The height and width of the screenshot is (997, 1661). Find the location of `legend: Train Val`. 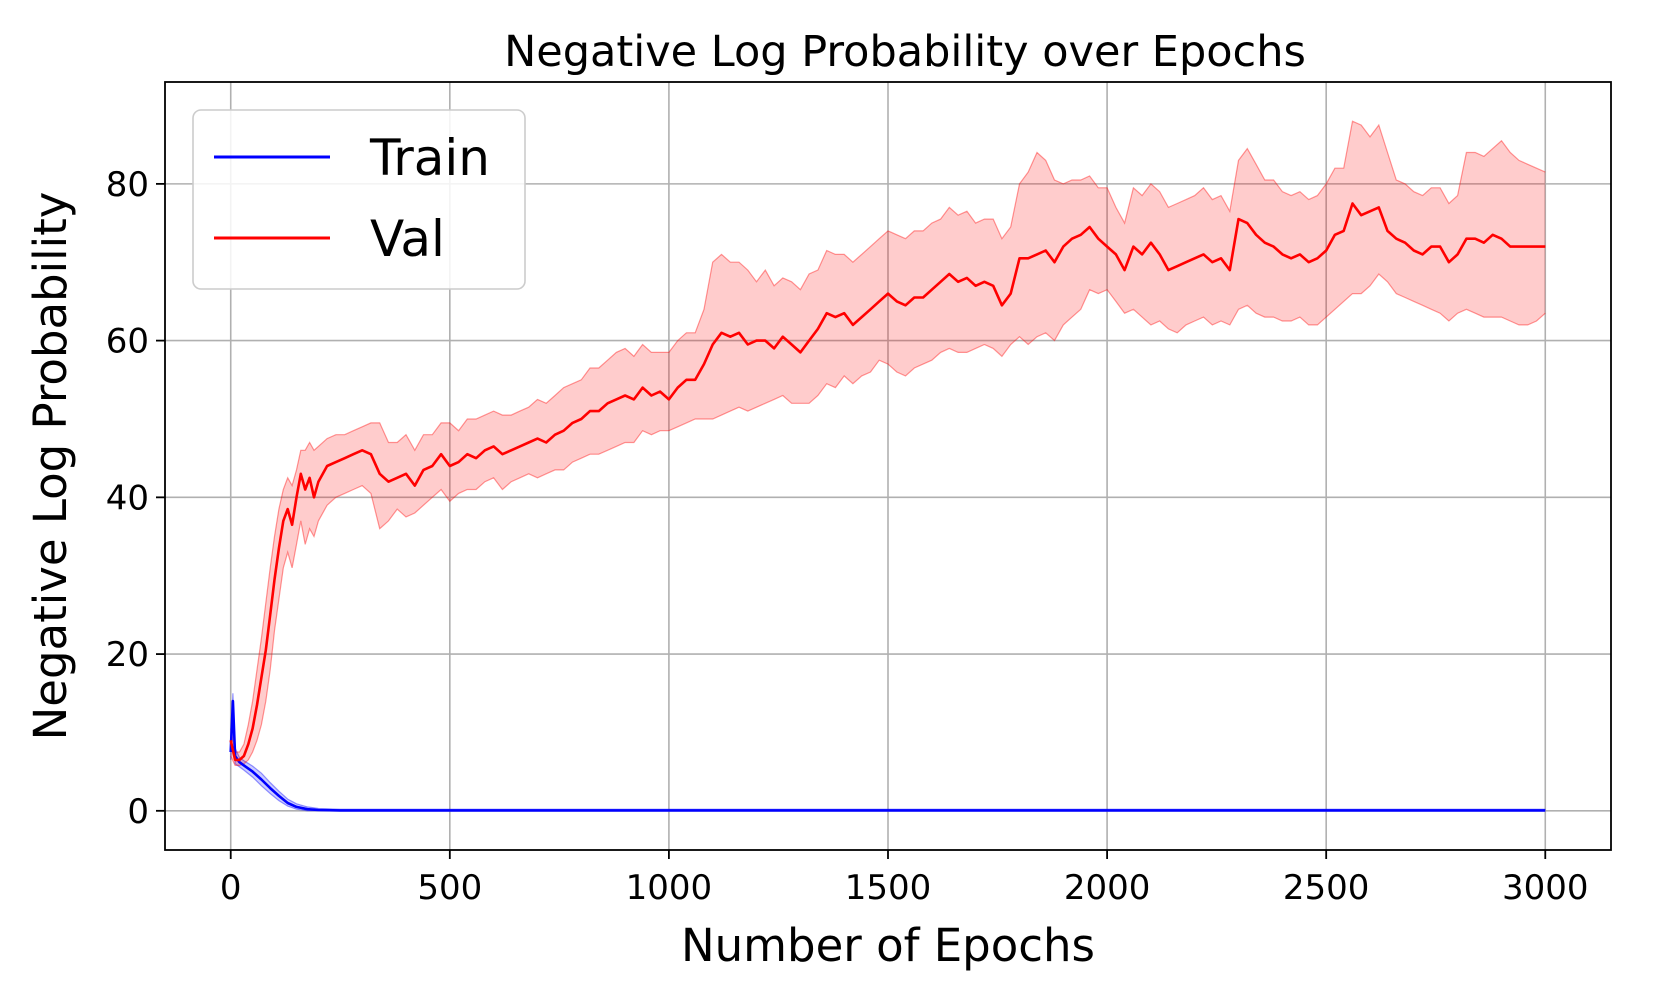

legend: Train Val is located at coordinates (359, 199).